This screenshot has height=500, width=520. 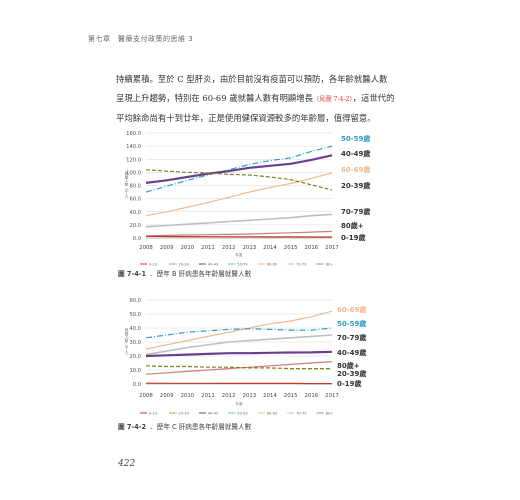 I want to click on caption-1-text: 、歷年 B 肝病患各年齡層就醫人數, so click(x=201, y=274).